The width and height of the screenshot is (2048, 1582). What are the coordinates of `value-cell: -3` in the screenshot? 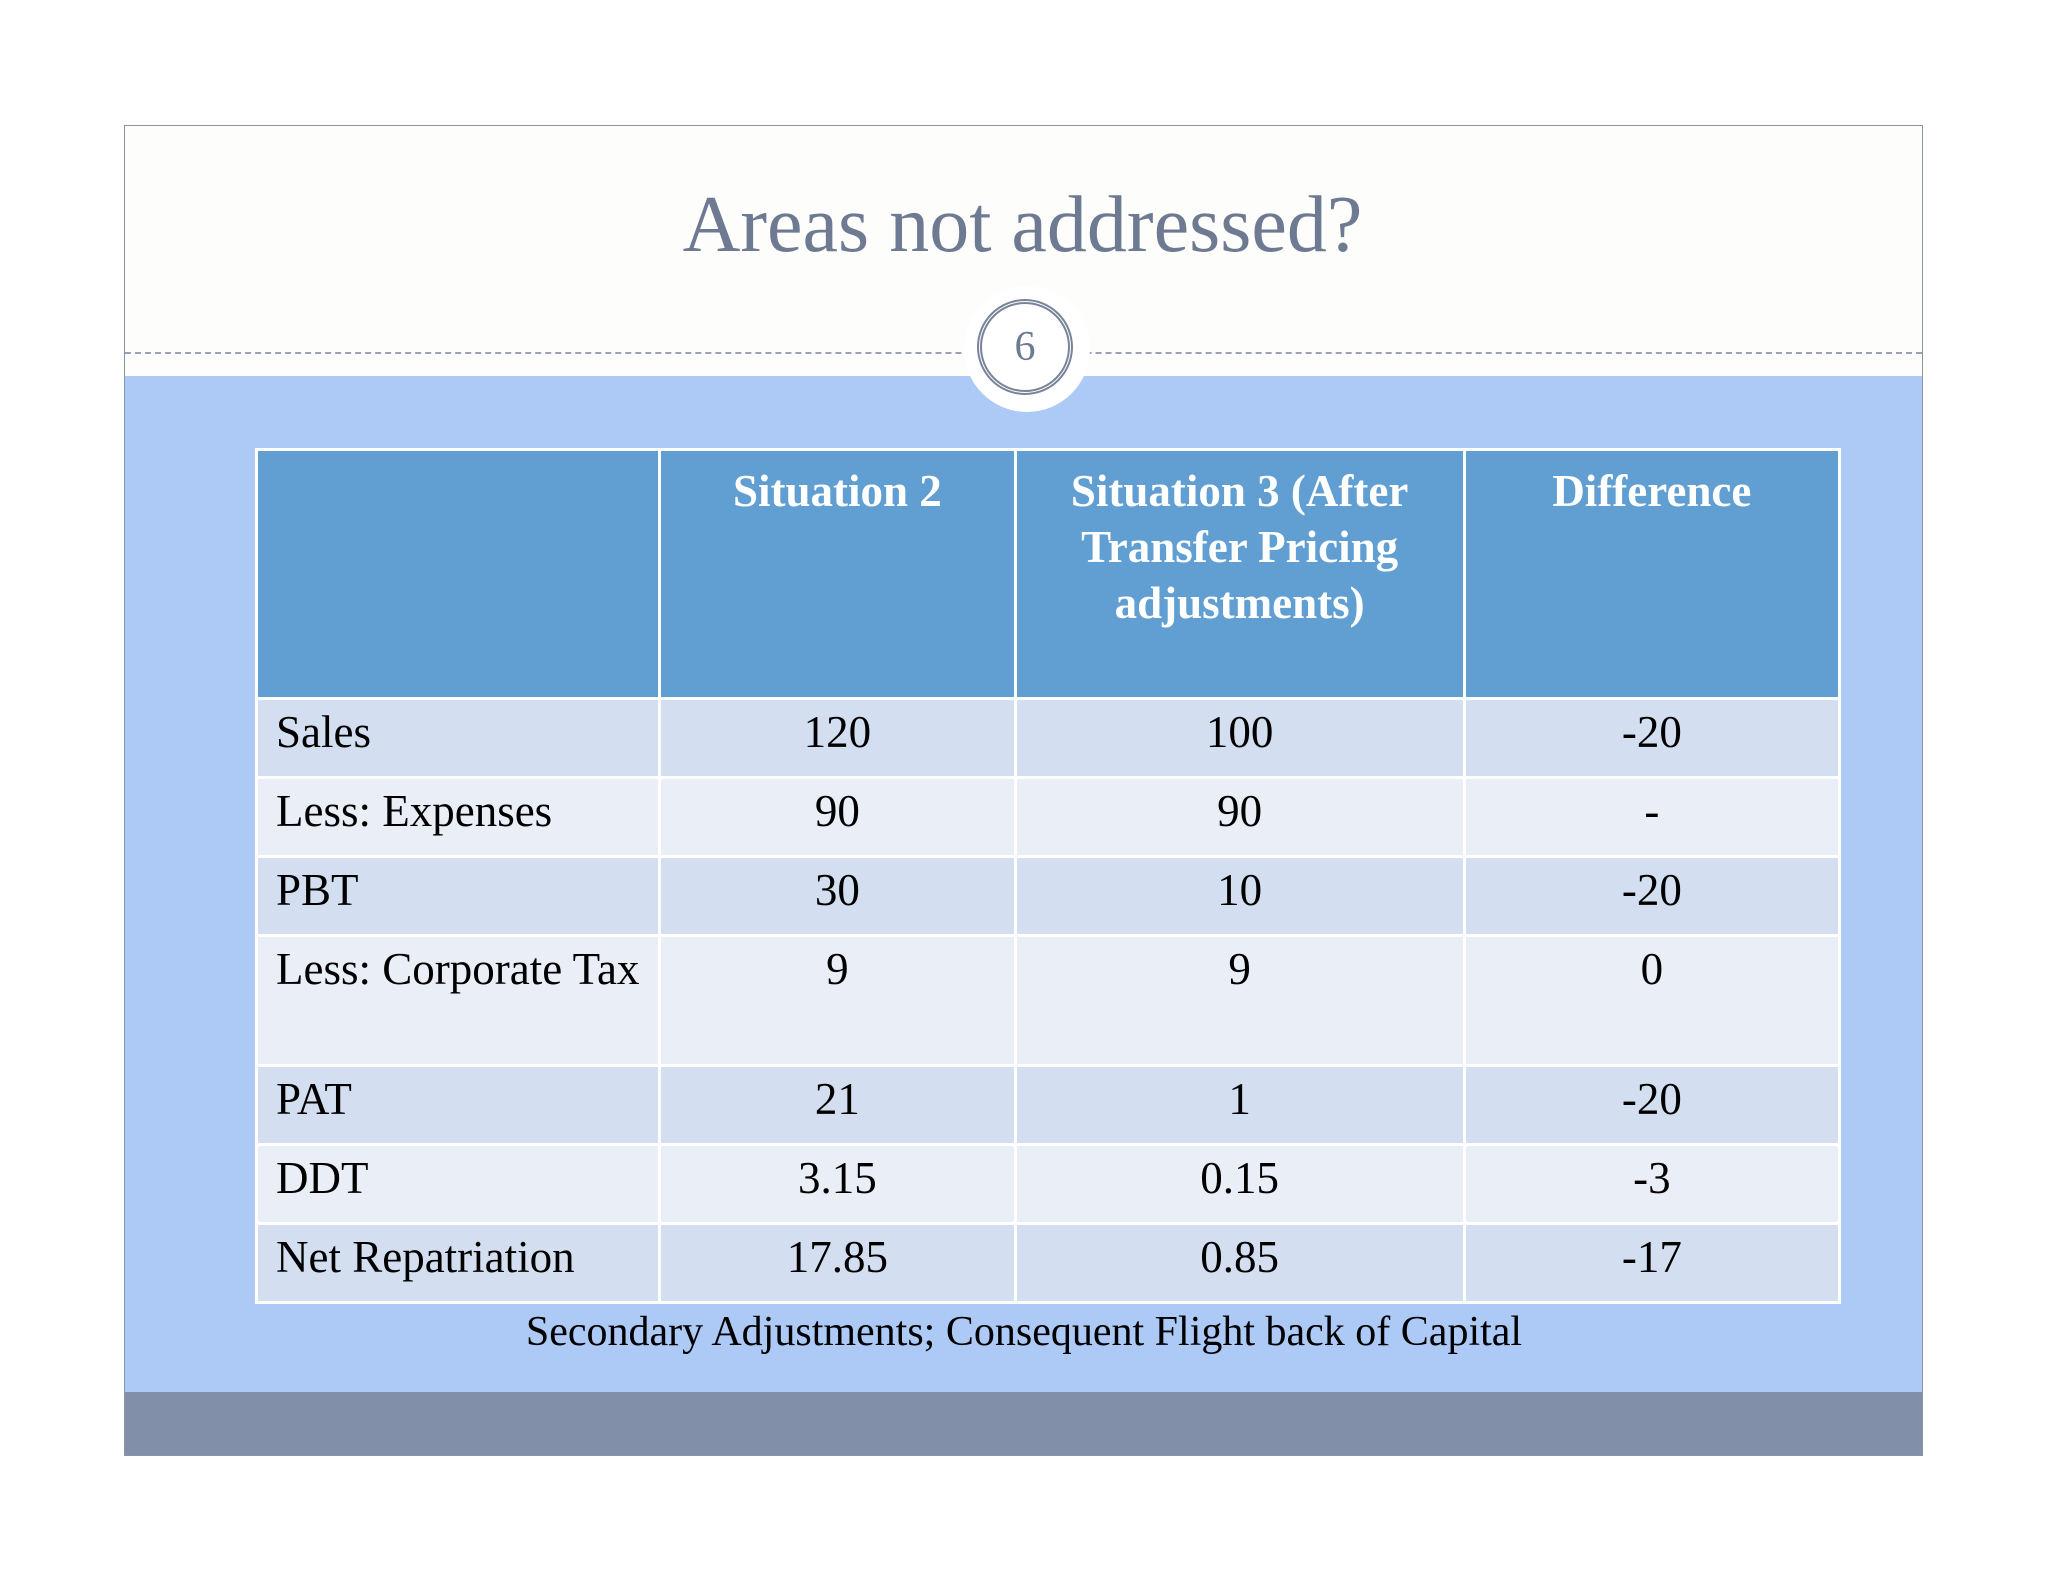 It's located at (1652, 1184).